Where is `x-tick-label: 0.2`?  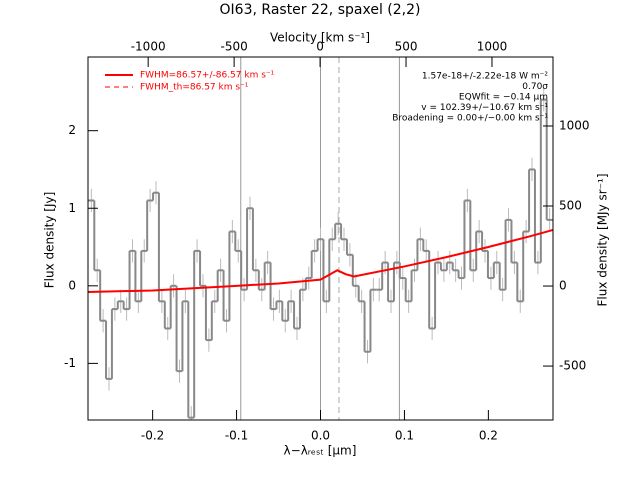
x-tick-label: 0.2 is located at coordinates (488, 436).